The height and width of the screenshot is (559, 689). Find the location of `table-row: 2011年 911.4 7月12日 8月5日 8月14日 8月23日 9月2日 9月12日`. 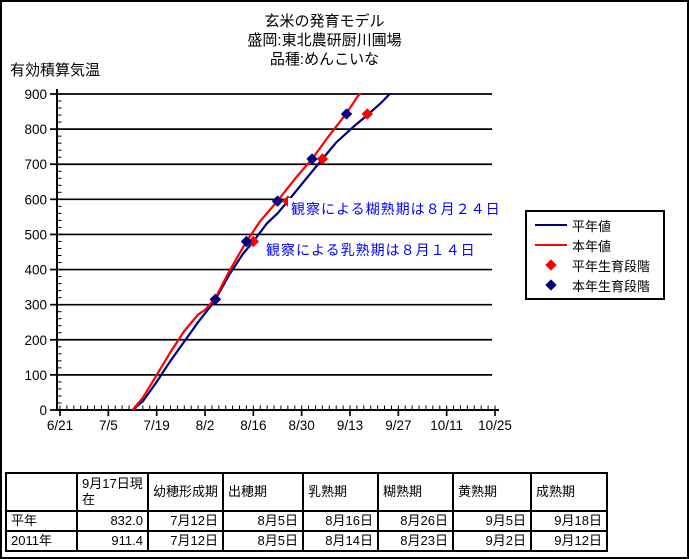

table-row: 2011年 911.4 7月12日 8月5日 8月14日 8月23日 9月2日 9月12日 is located at coordinates (306, 541).